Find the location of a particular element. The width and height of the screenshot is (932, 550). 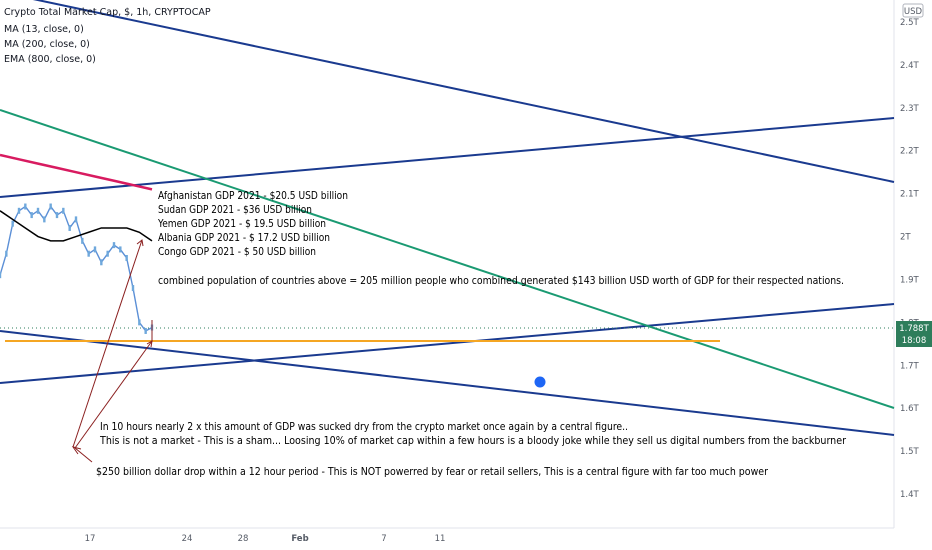

x-tick-label: Feb is located at coordinates (299, 539).